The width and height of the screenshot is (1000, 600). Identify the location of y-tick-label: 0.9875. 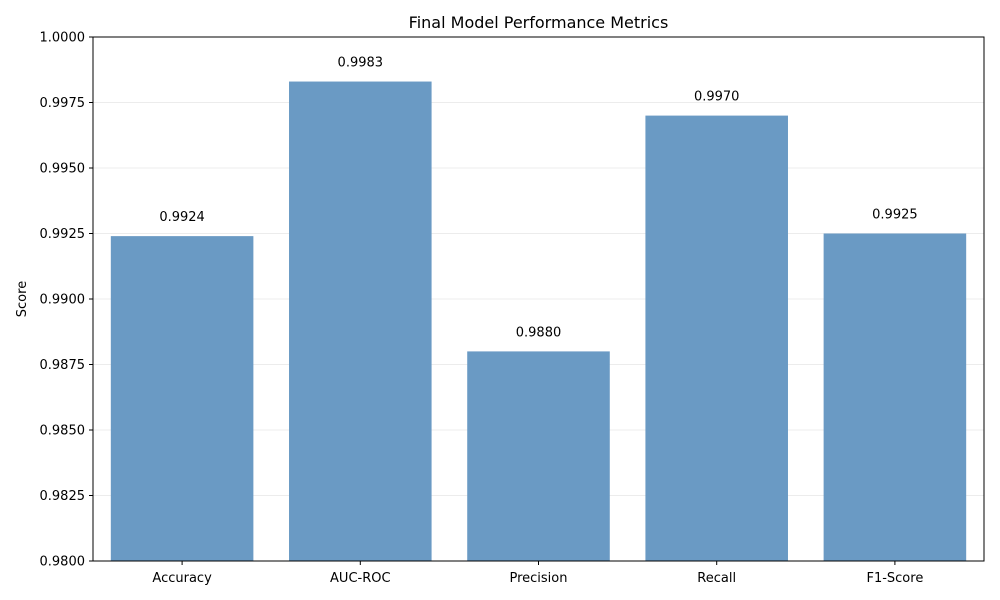
(63, 365).